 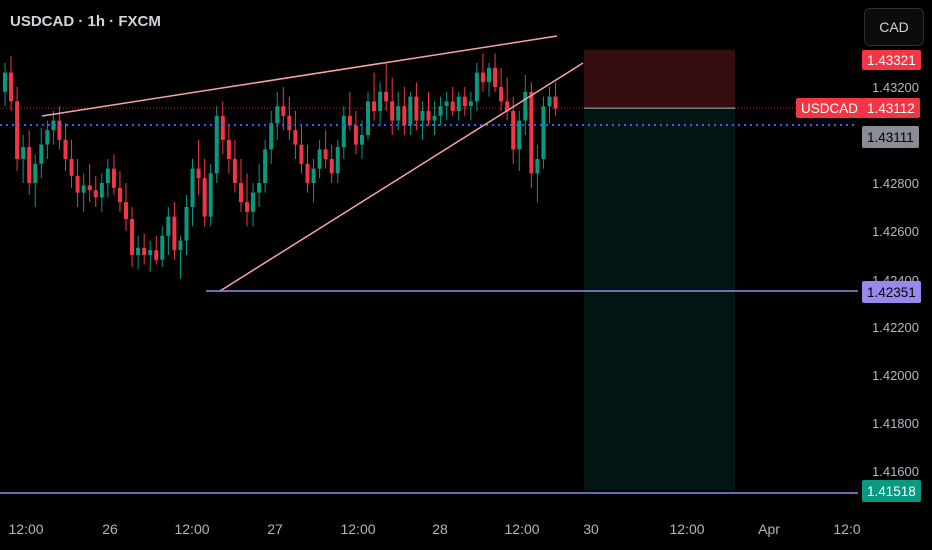 What do you see at coordinates (891, 292) in the screenshot?
I see `support-price-tag: 1.42351` at bounding box center [891, 292].